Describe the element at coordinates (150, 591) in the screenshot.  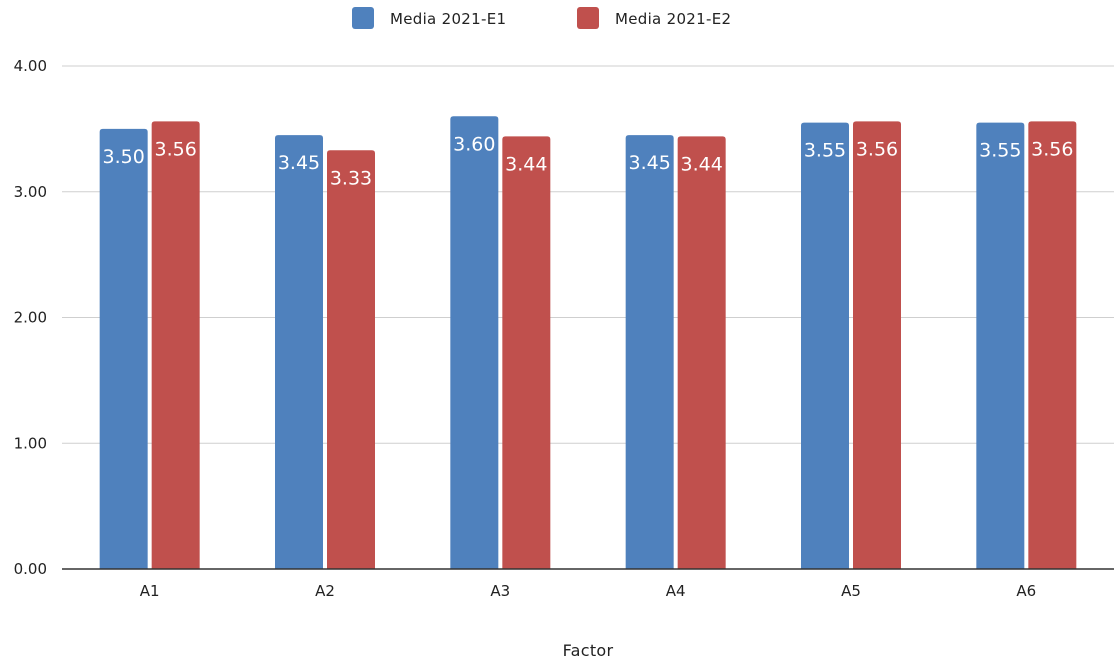
I see `x-tick-label: A1` at that location.